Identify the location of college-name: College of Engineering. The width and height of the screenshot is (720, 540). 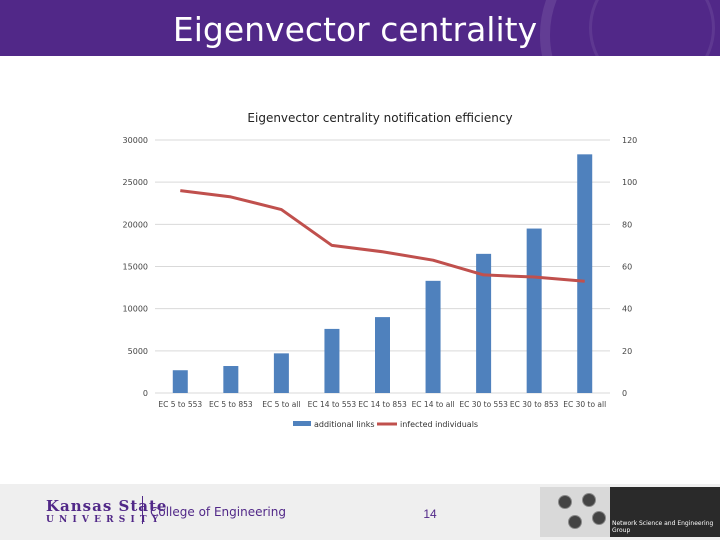
(218, 512).